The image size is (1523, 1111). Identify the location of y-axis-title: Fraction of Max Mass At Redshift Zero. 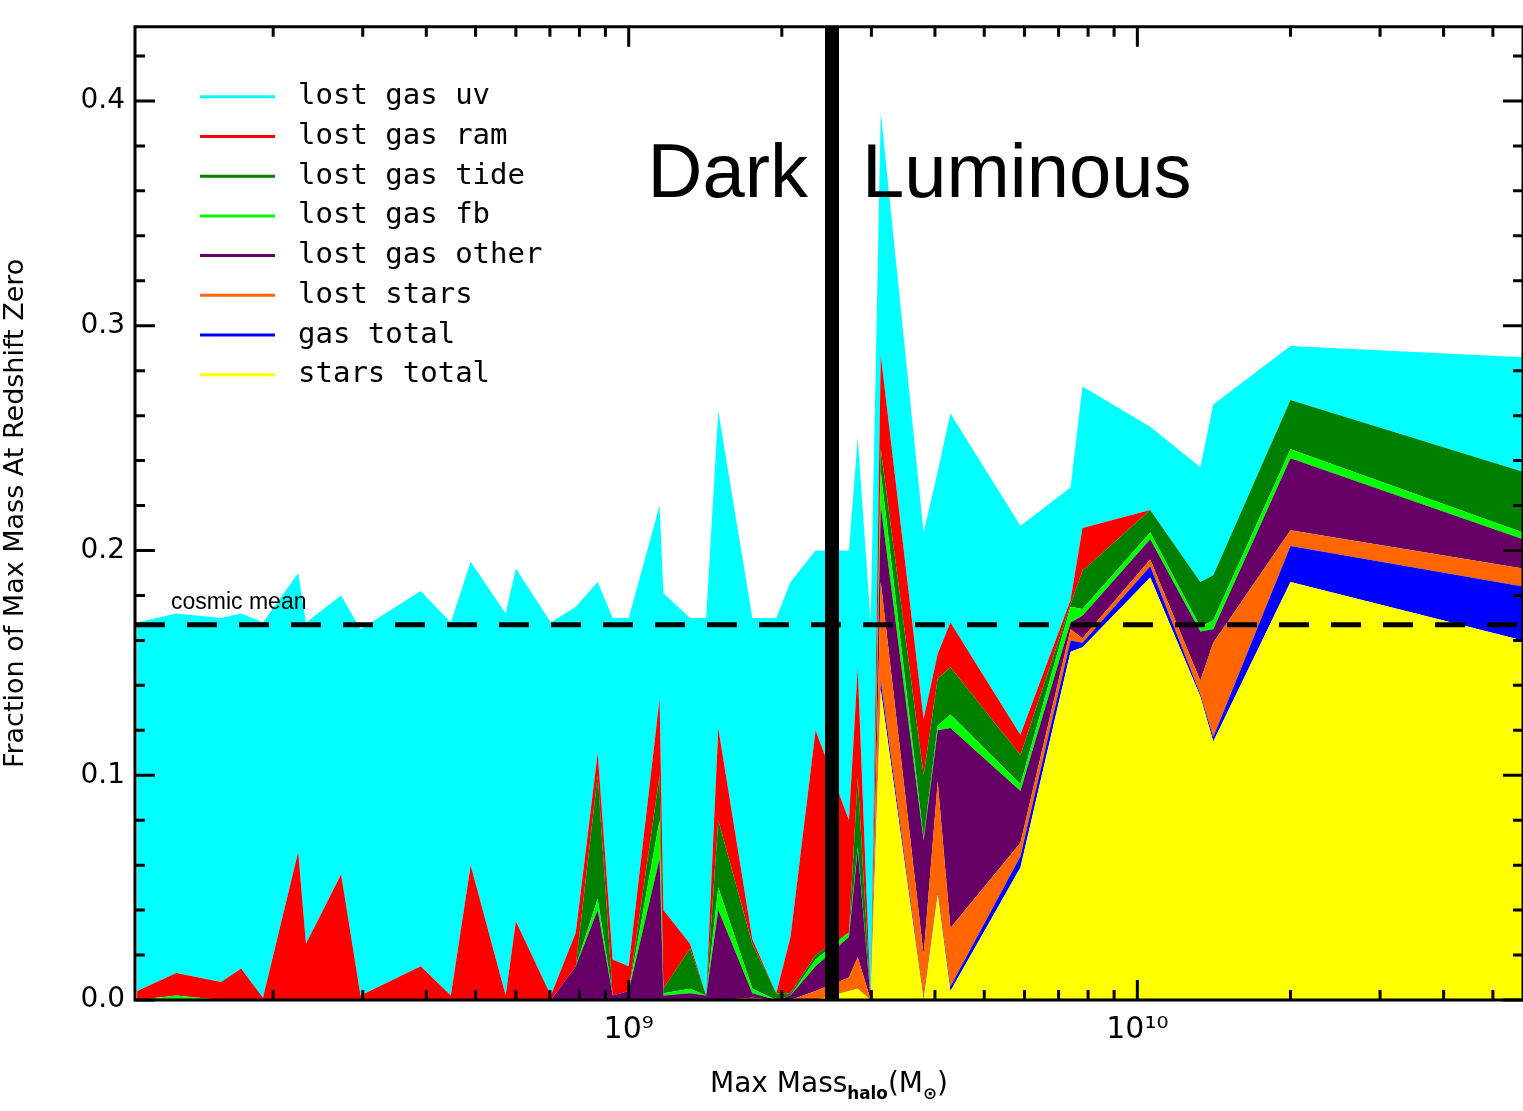
(15, 513).